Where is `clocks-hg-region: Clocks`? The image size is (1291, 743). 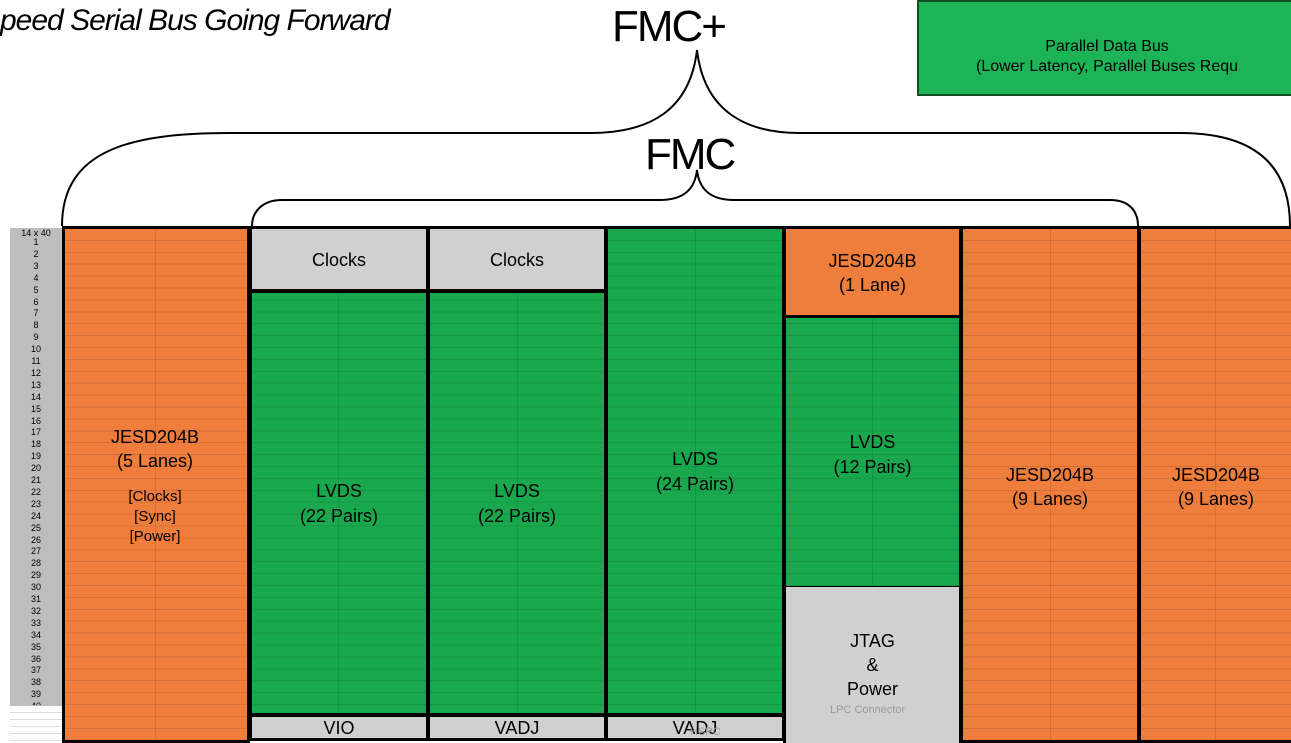 clocks-hg-region: Clocks is located at coordinates (517, 259).